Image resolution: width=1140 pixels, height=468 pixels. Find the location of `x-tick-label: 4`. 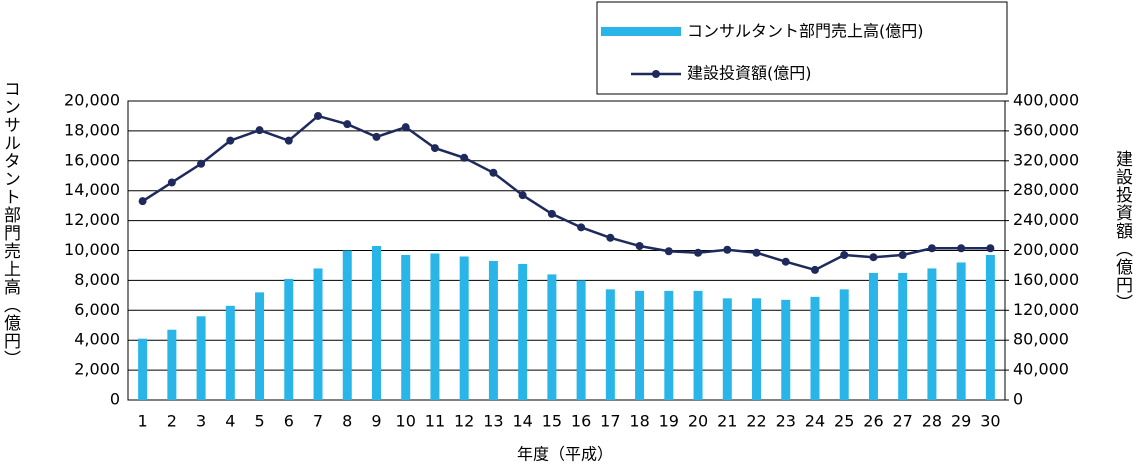

x-tick-label: 4 is located at coordinates (230, 421).